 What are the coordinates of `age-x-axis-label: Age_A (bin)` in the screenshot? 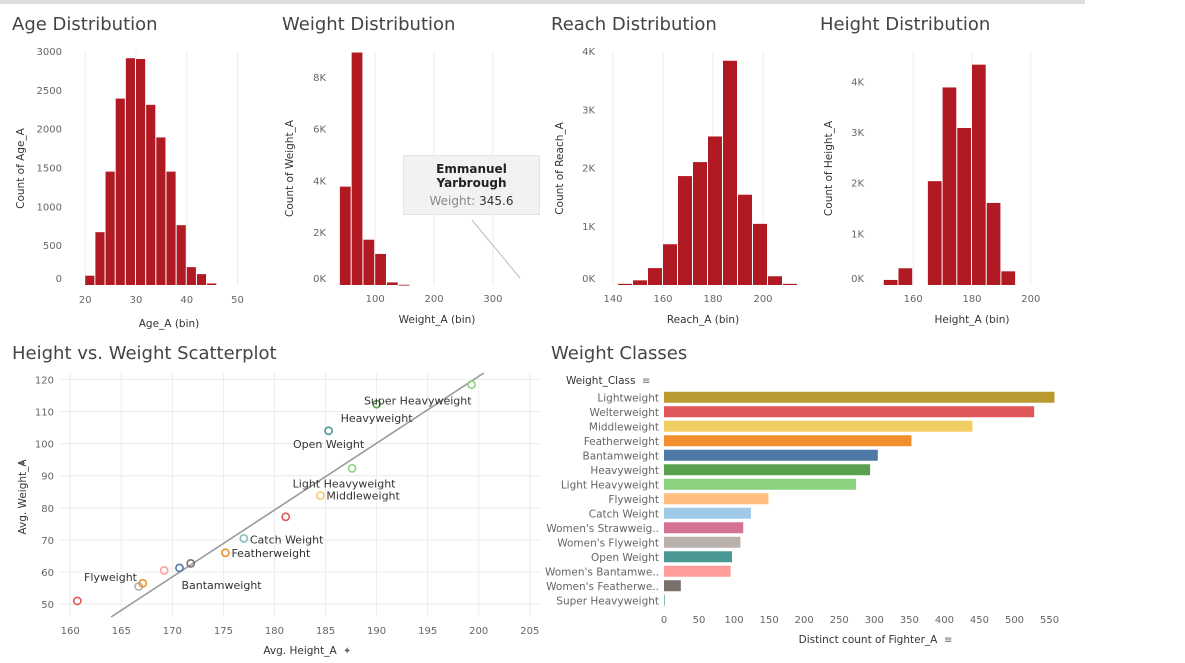 It's located at (169, 324).